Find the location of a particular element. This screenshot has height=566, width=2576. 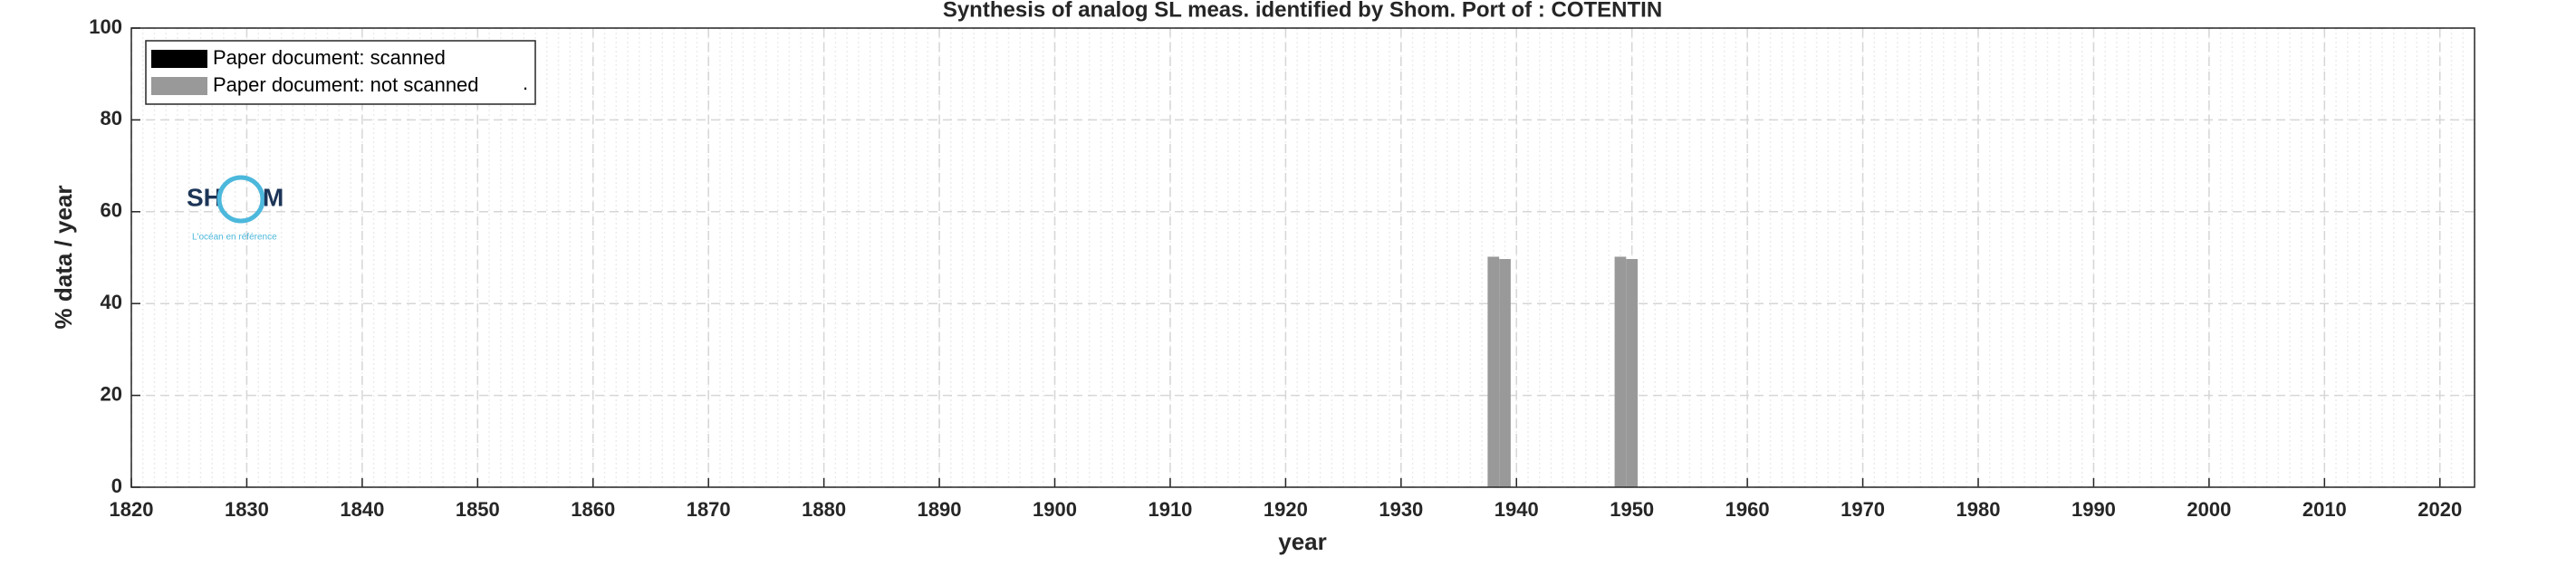

legend-label: Paper document: scanned is located at coordinates (329, 57).